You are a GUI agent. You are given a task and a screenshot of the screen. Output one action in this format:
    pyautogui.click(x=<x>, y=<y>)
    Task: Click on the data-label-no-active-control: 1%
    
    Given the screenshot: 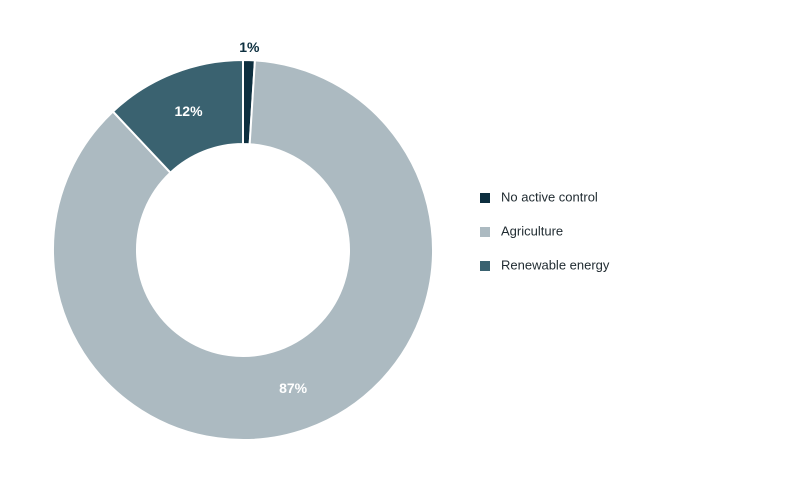 What is the action you would take?
    pyautogui.click(x=249, y=47)
    